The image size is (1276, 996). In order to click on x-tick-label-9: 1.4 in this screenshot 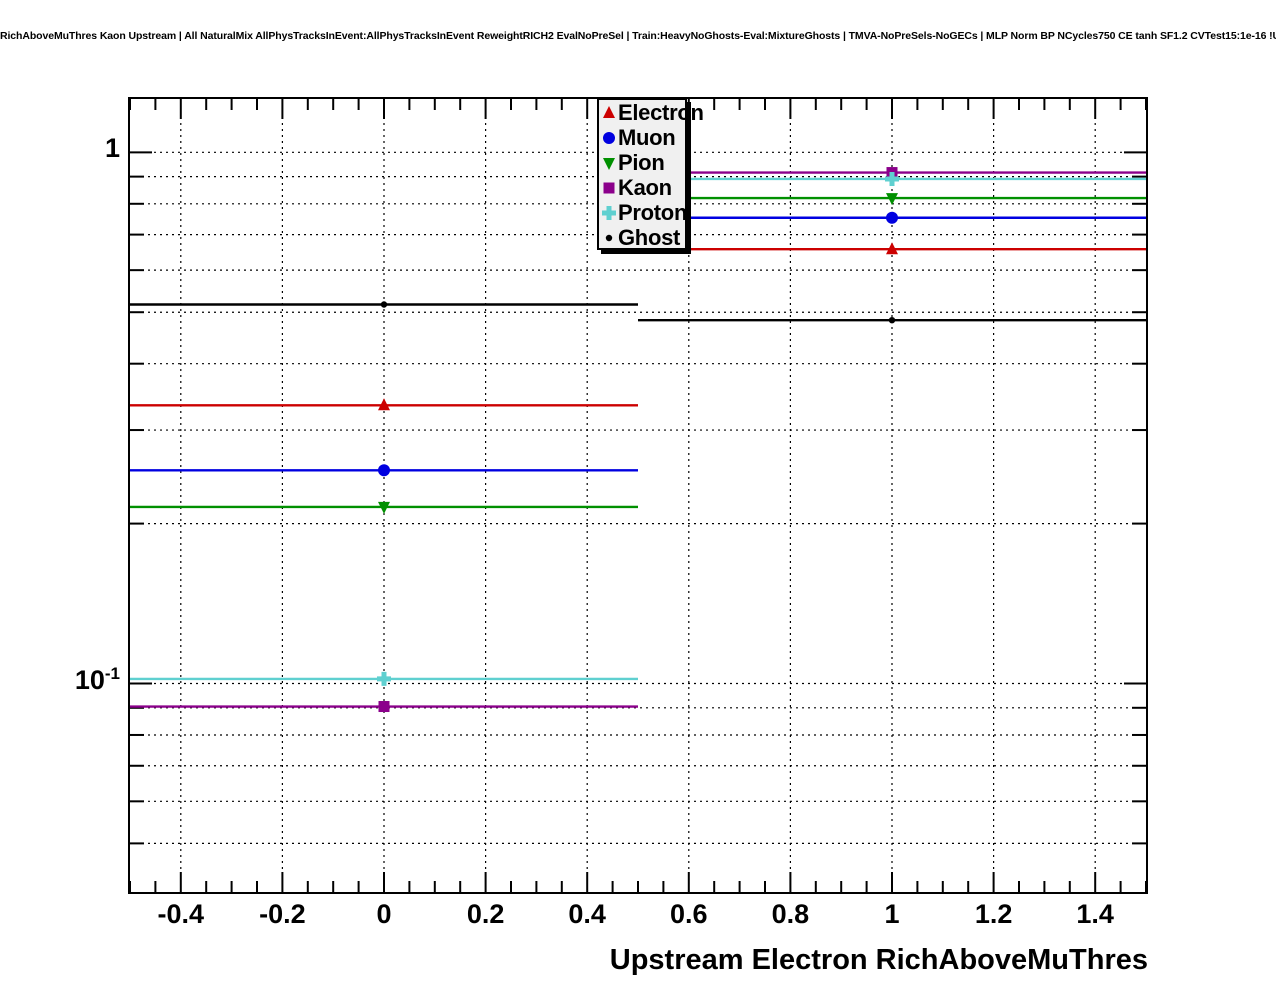, I will do `click(1095, 914)`.